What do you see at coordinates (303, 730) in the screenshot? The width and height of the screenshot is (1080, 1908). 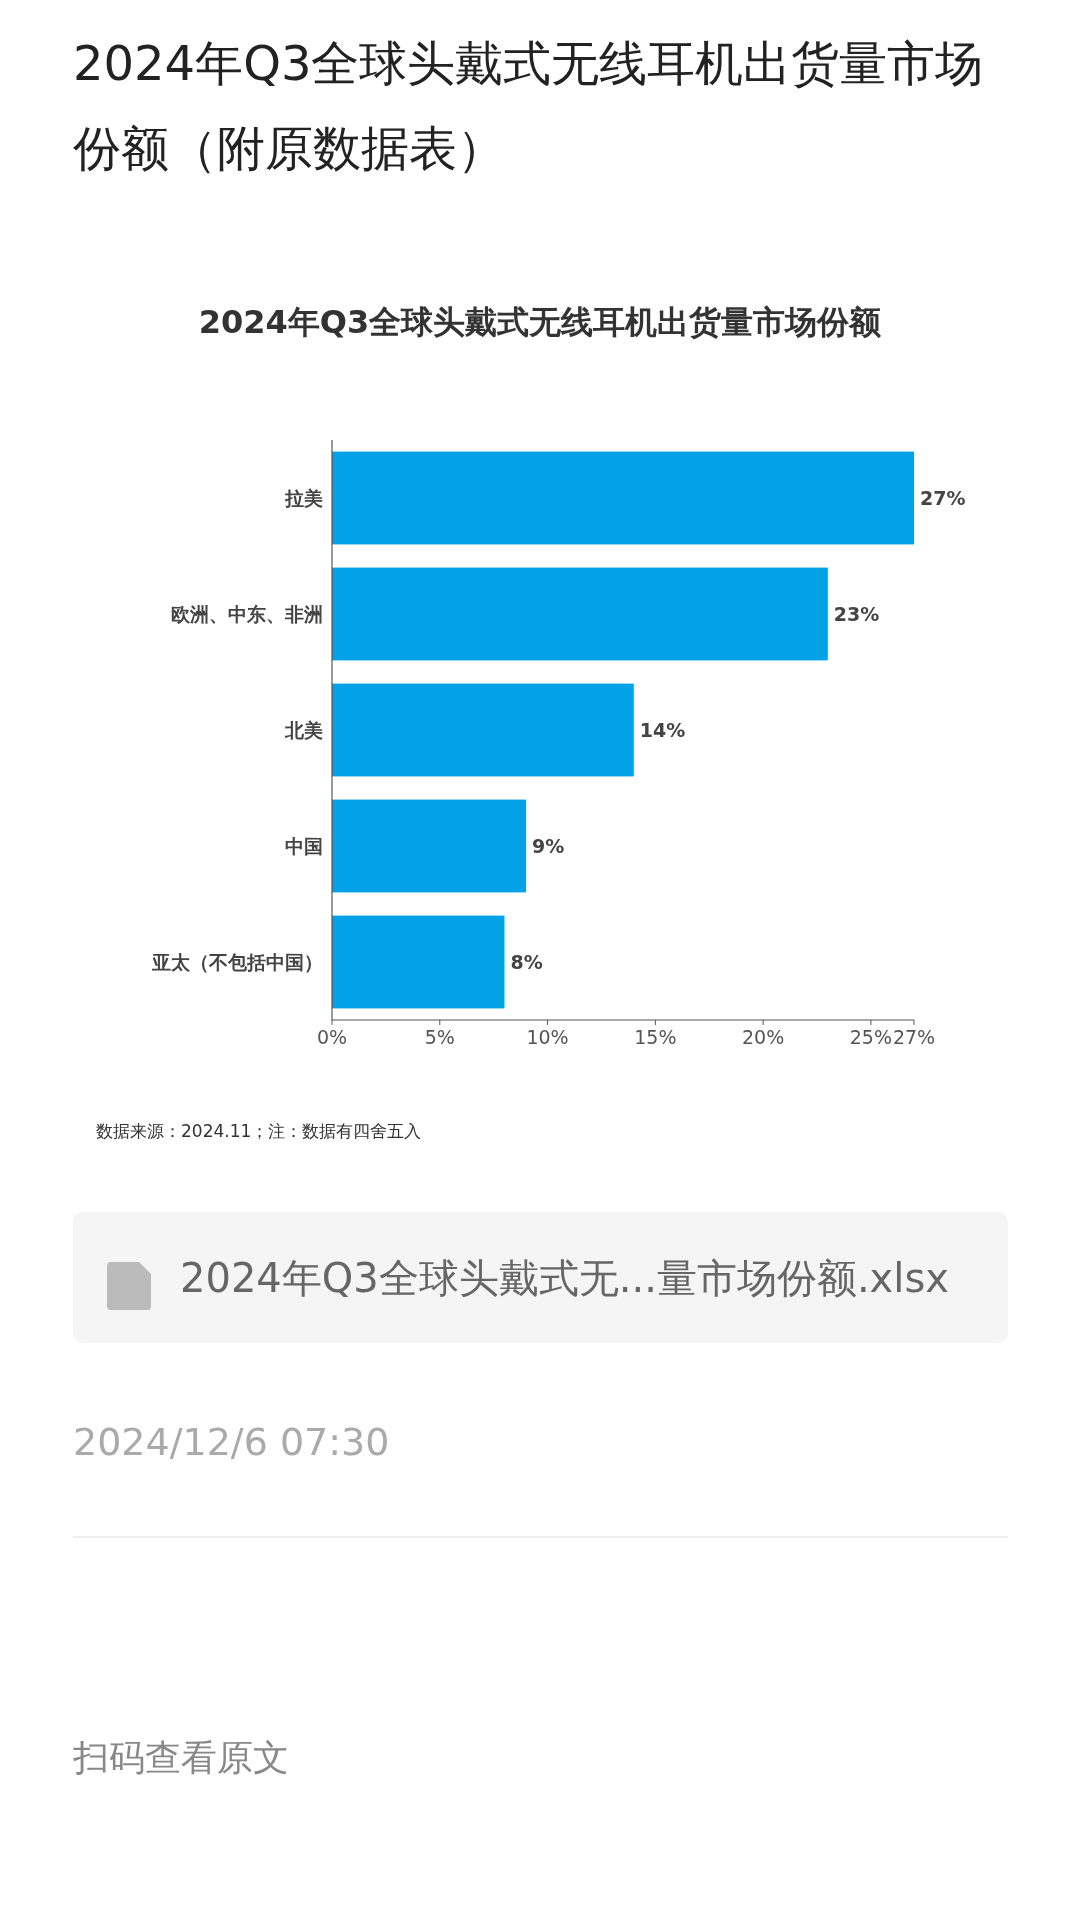 I see `y-tick-label: 北美` at bounding box center [303, 730].